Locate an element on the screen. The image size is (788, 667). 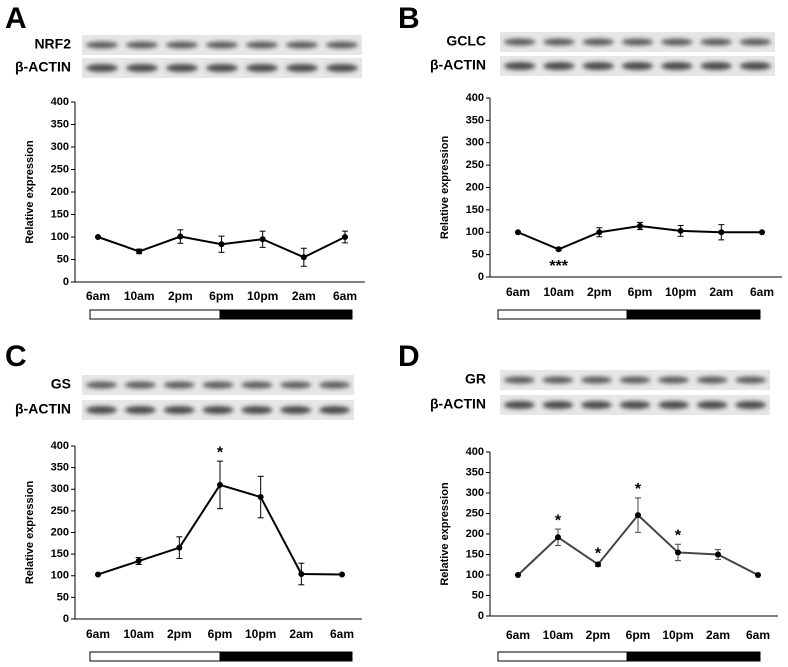
y-tick-label: 300 is located at coordinates (475, 143).